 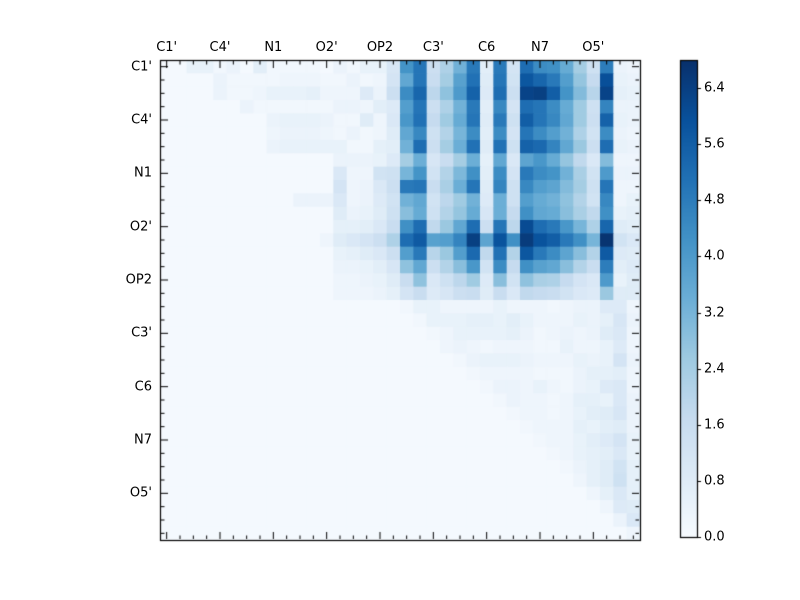 What do you see at coordinates (140, 493) in the screenshot?
I see `y-tick-label: O5'` at bounding box center [140, 493].